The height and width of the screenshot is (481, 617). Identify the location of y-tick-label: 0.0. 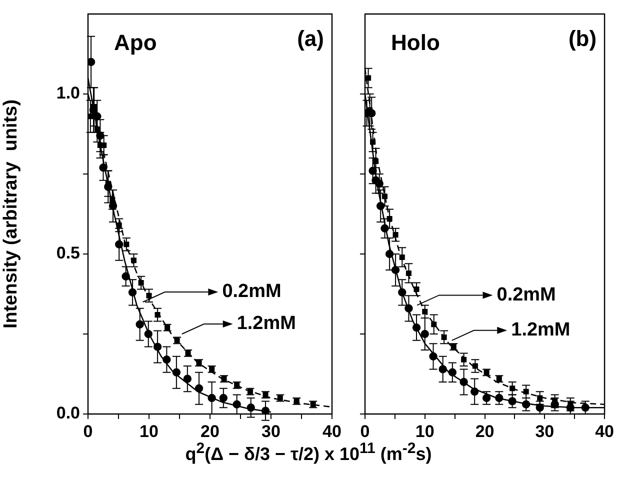
(68, 413).